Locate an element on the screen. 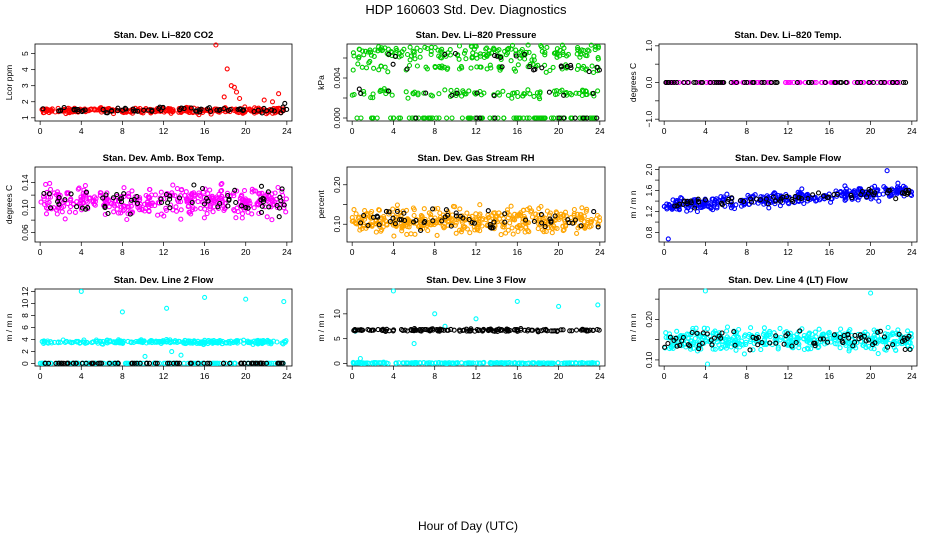 The height and width of the screenshot is (540, 936). panel-6-series-primary is located at coordinates (788, 205).